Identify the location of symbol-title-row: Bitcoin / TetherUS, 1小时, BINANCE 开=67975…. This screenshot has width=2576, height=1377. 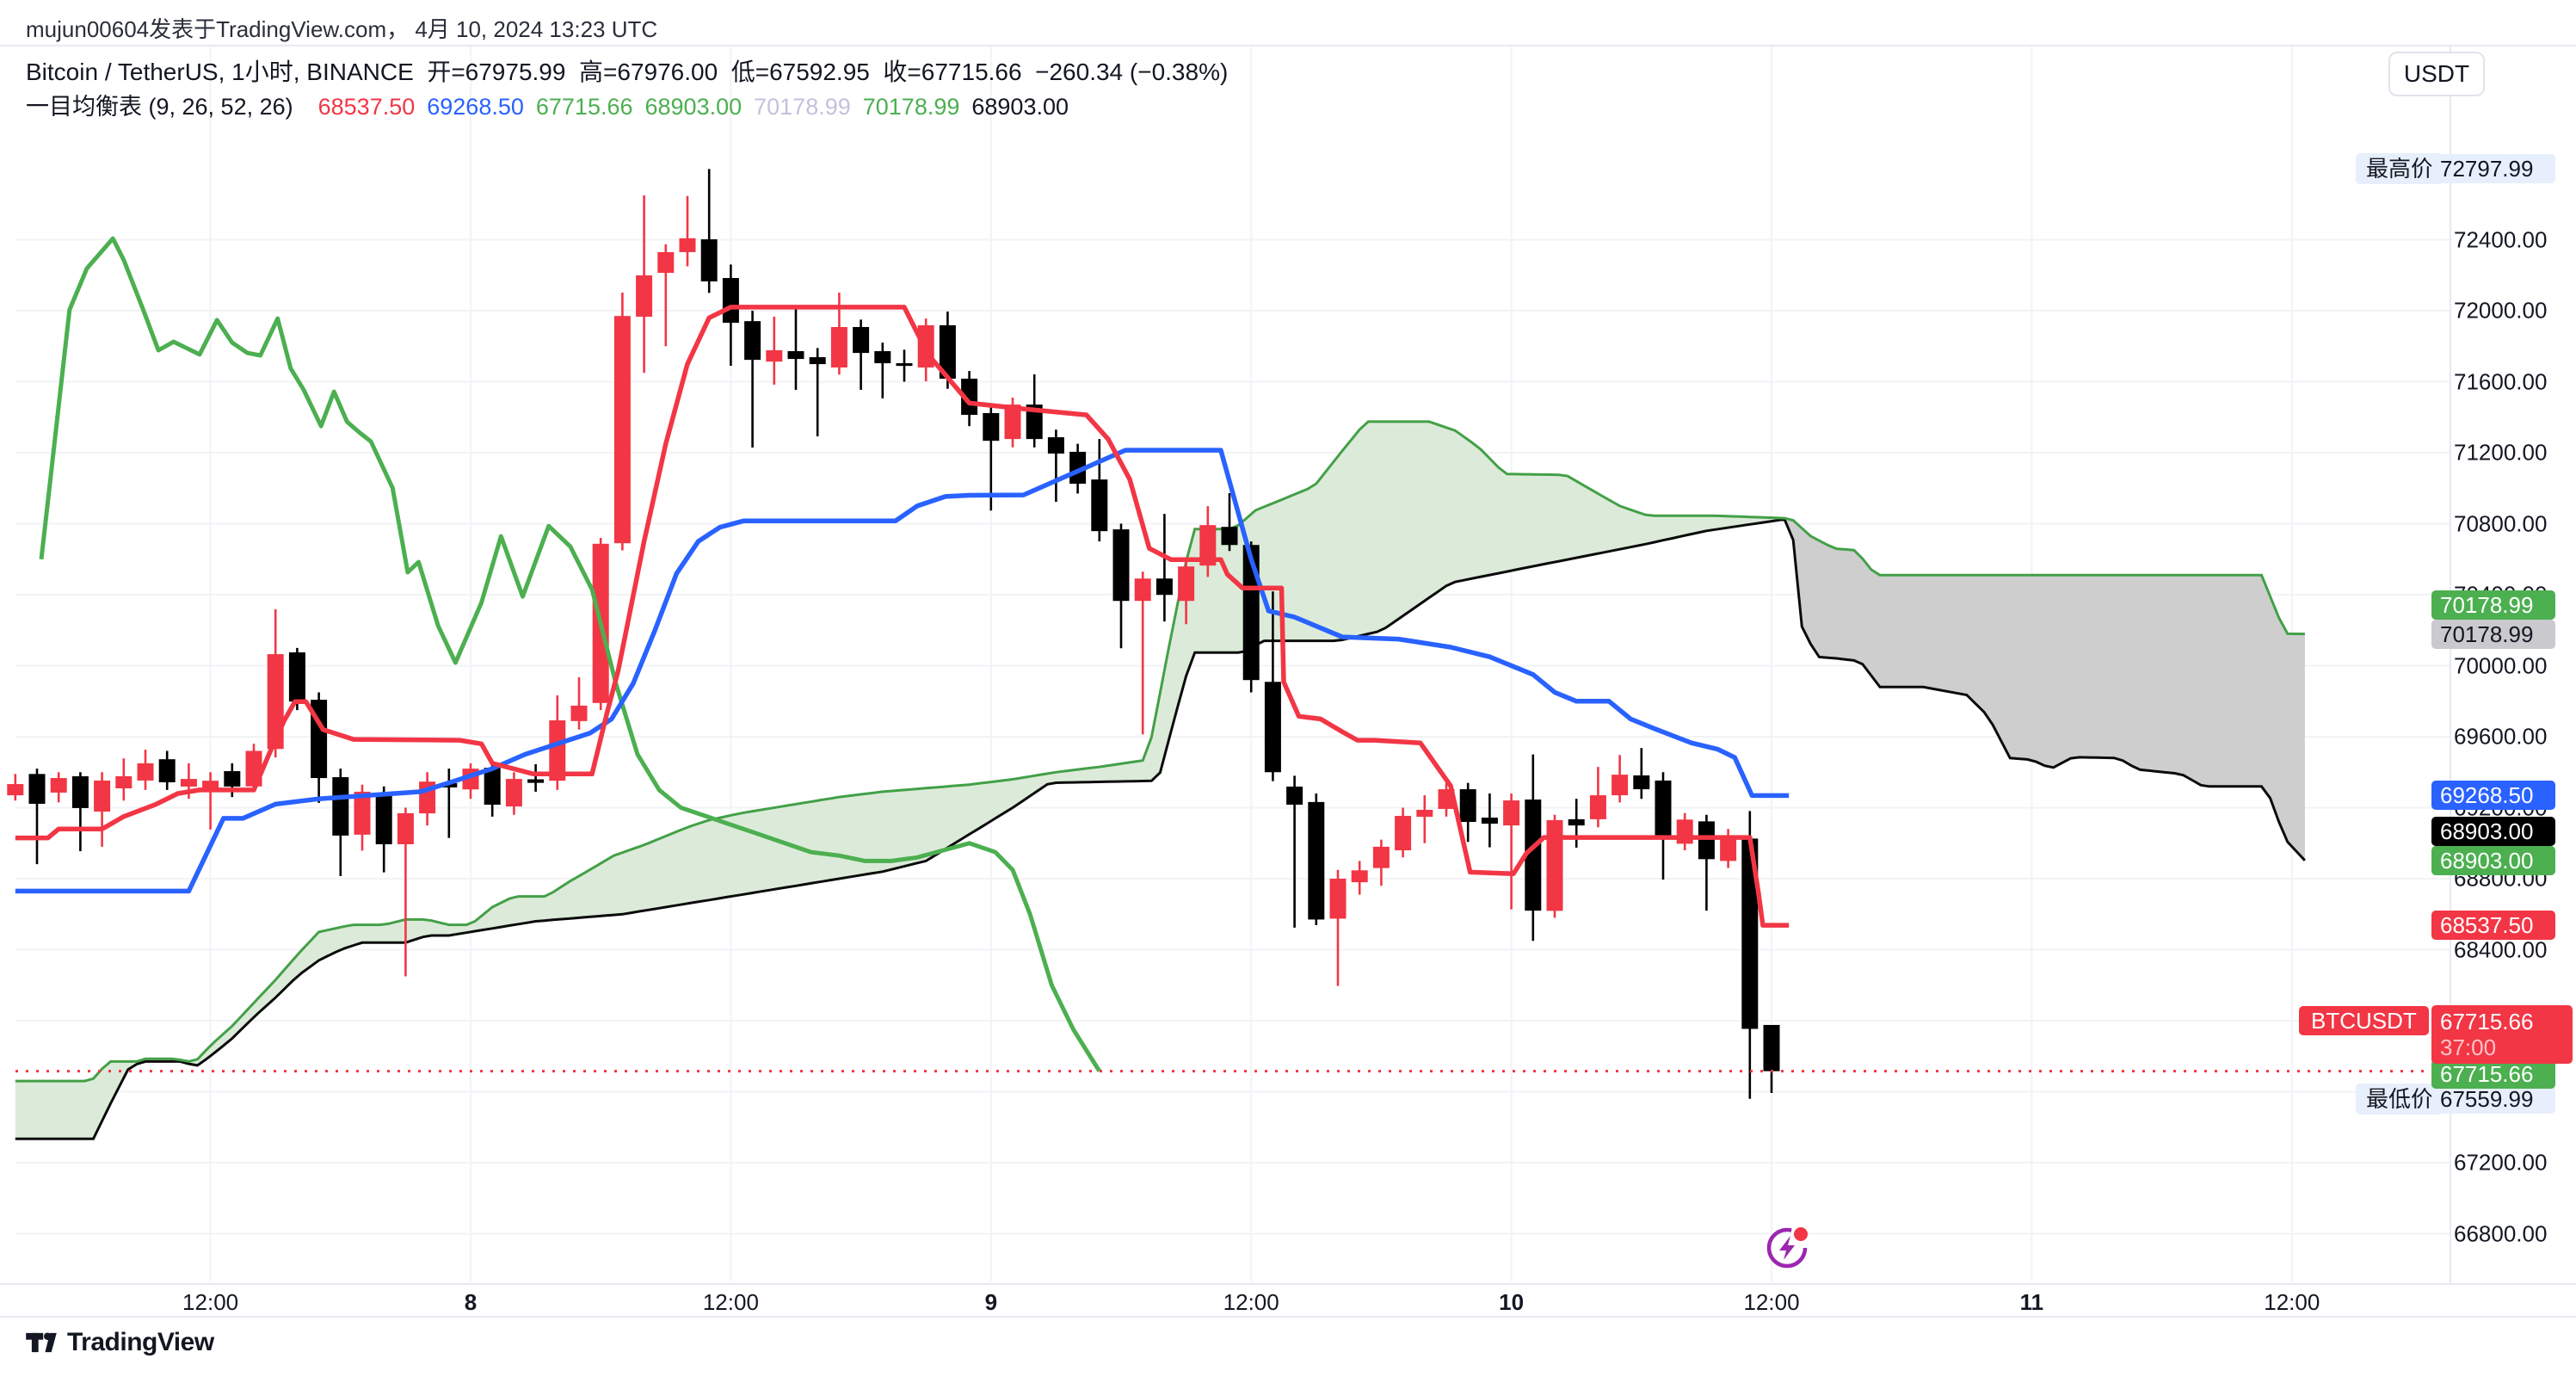
(627, 70).